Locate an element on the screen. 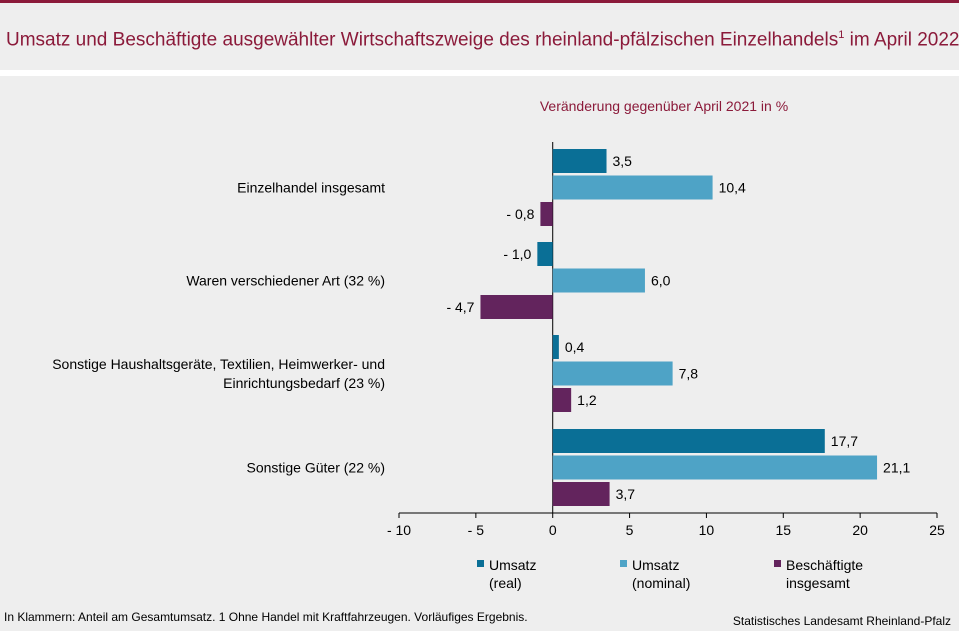 This screenshot has height=631, width=959. x-tick-label: 25 is located at coordinates (937, 530).